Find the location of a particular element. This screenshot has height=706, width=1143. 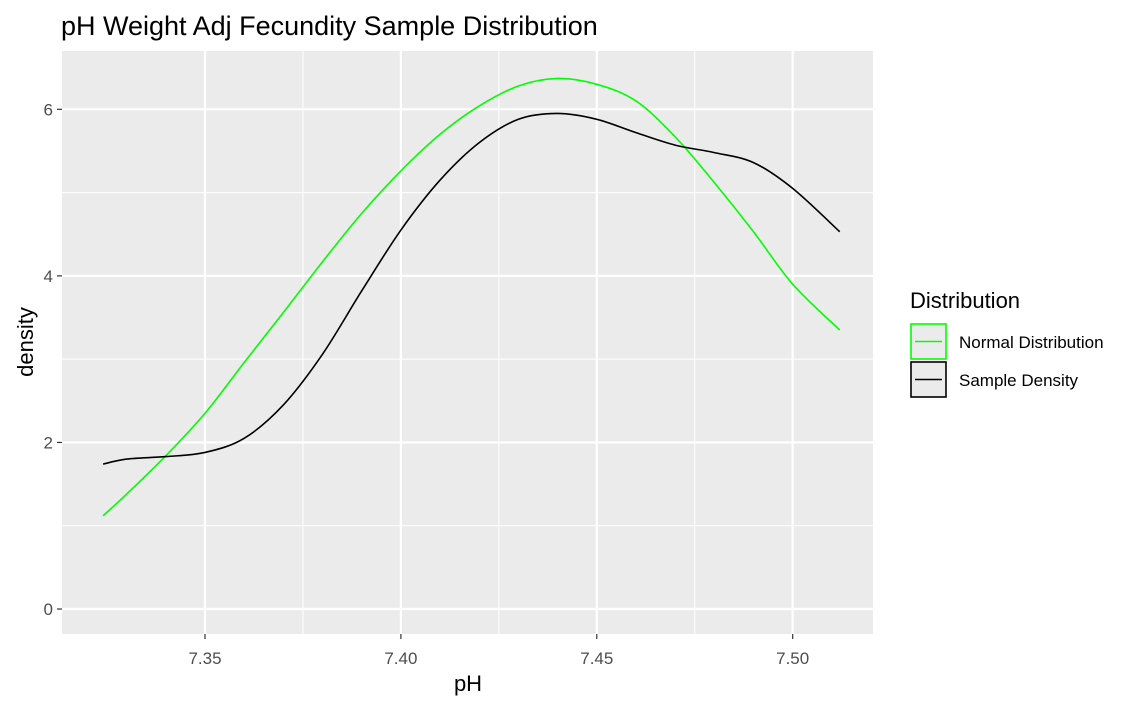

y-tick-label: 0 is located at coordinates (48, 609).